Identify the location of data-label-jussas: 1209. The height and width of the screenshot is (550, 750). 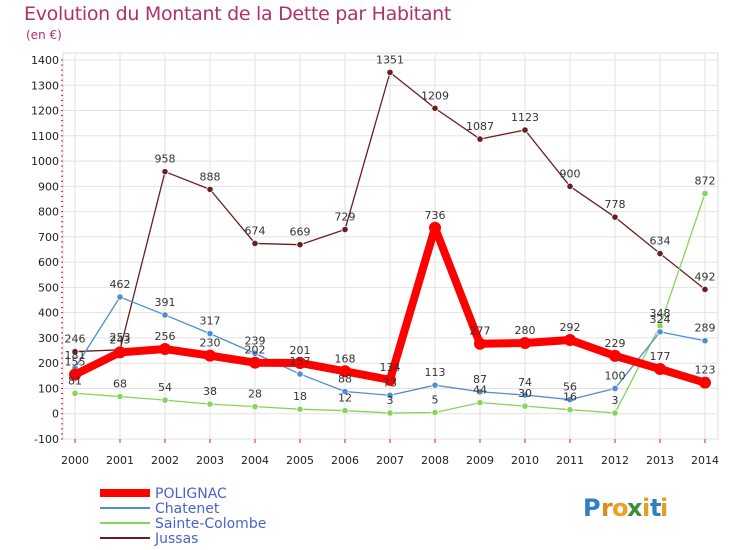
(435, 95).